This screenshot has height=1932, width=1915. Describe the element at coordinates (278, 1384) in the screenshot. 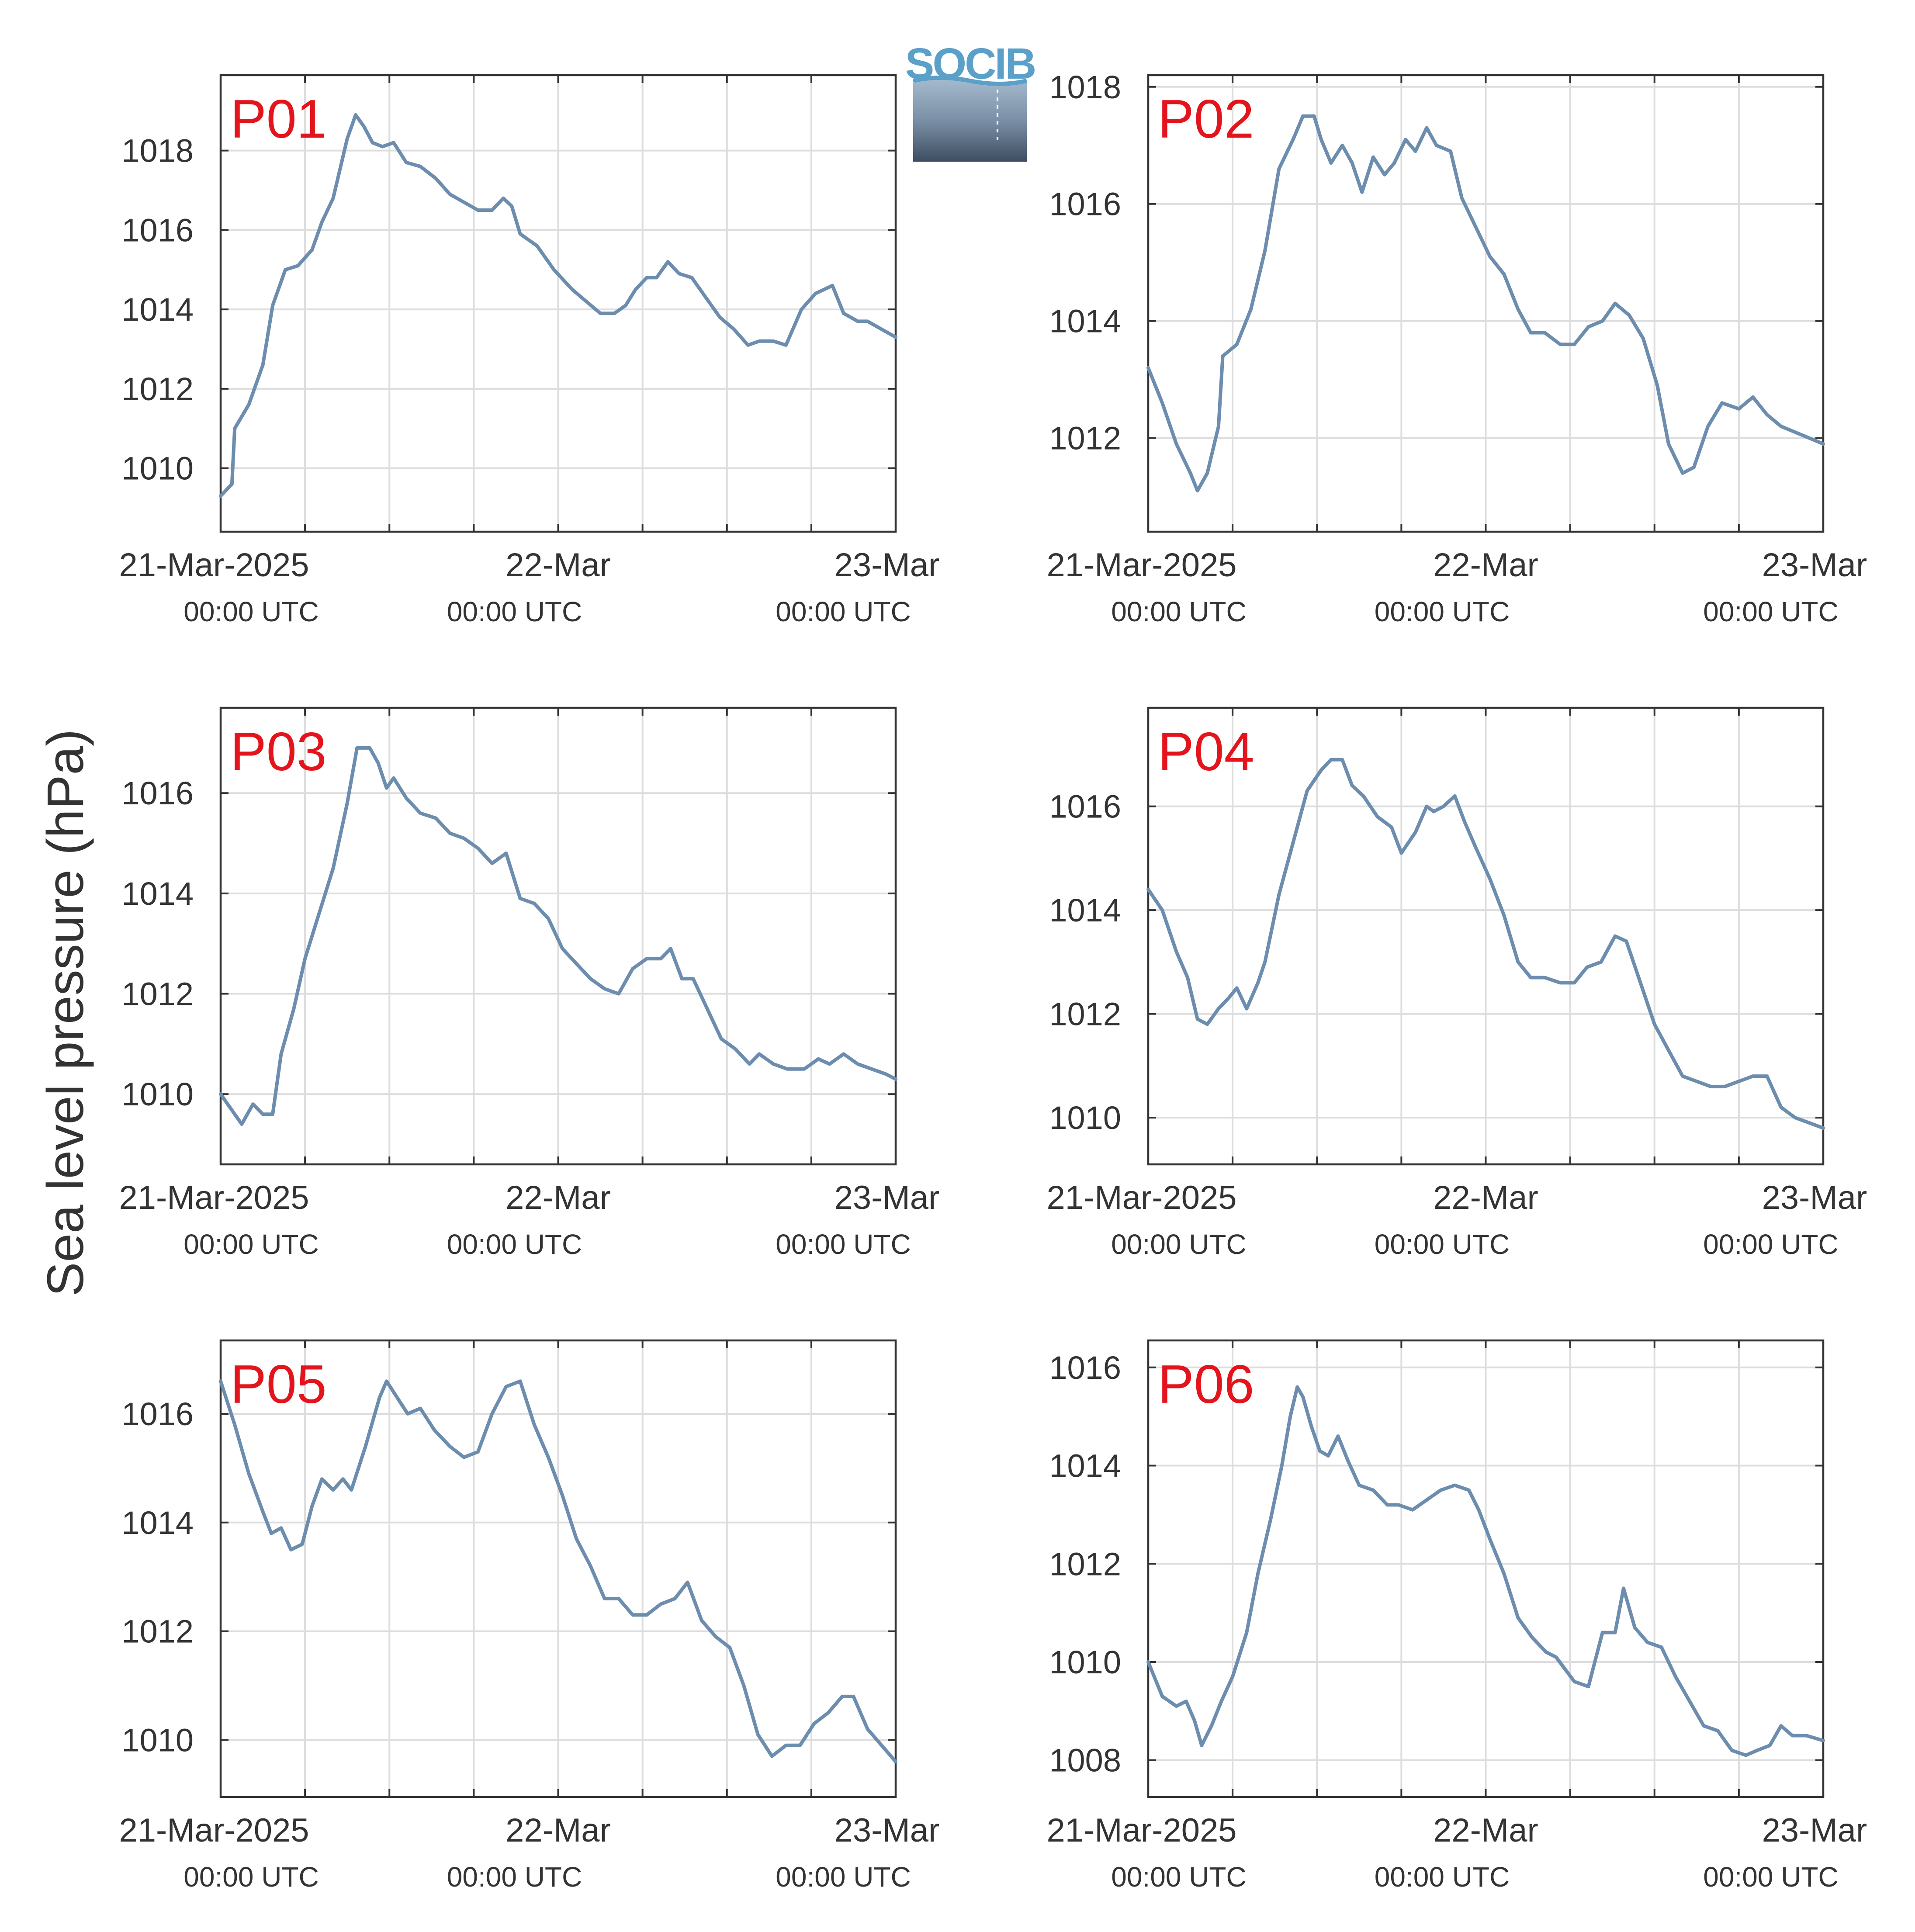

I see `panel-label: P05` at that location.